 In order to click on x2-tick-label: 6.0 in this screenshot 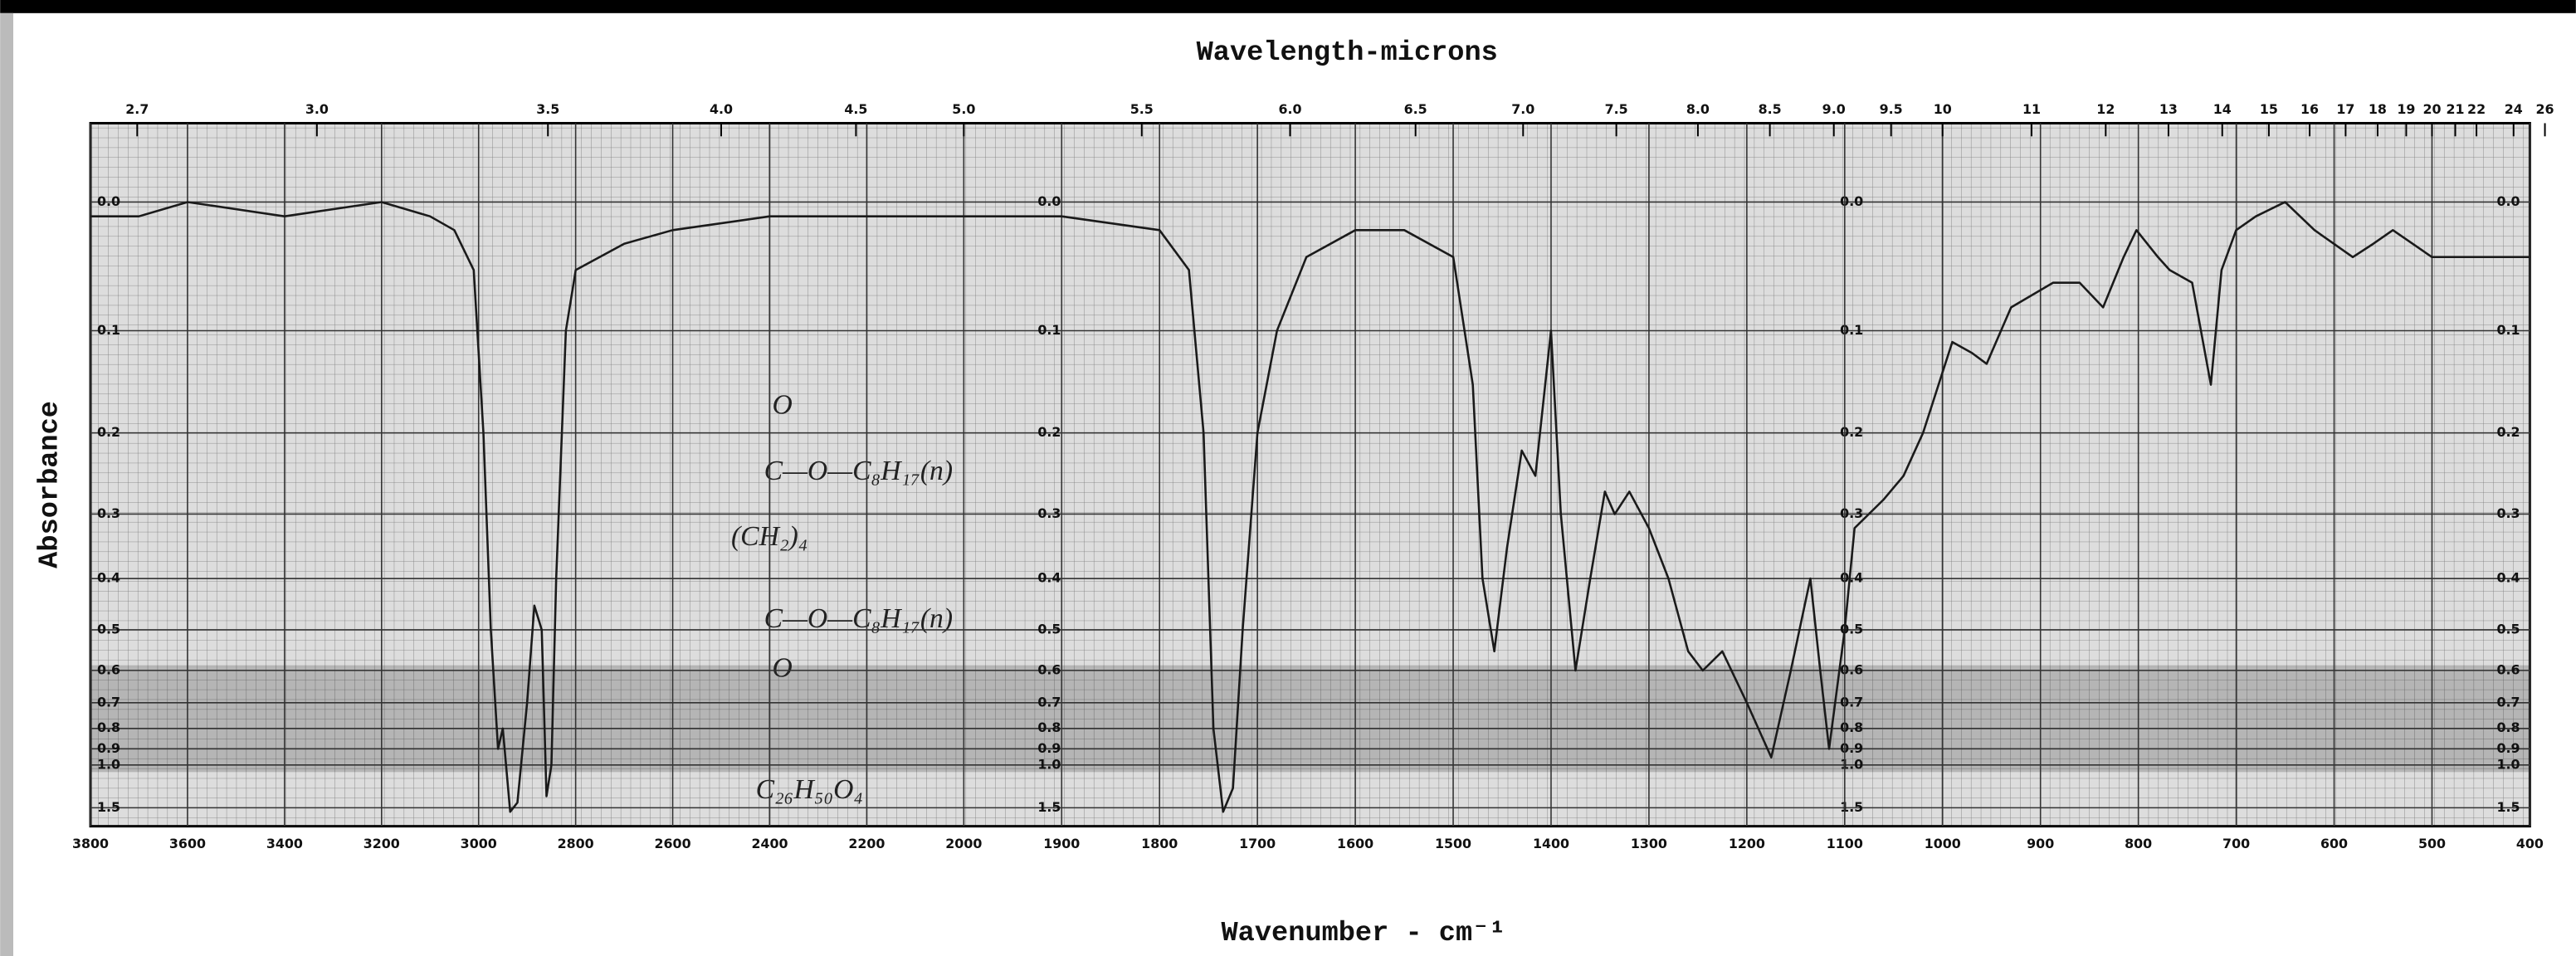, I will do `click(1290, 109)`.